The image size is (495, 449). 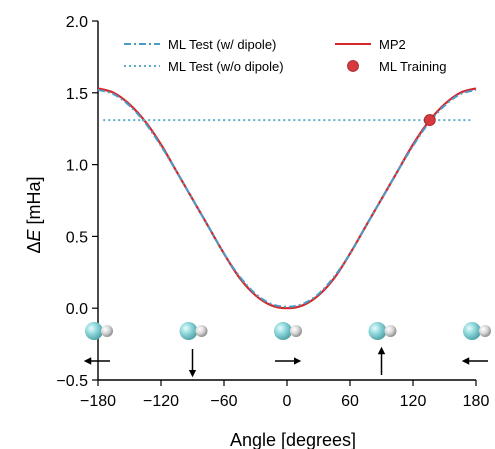 I want to click on y-tick-label: 0.0, so click(x=77, y=309).